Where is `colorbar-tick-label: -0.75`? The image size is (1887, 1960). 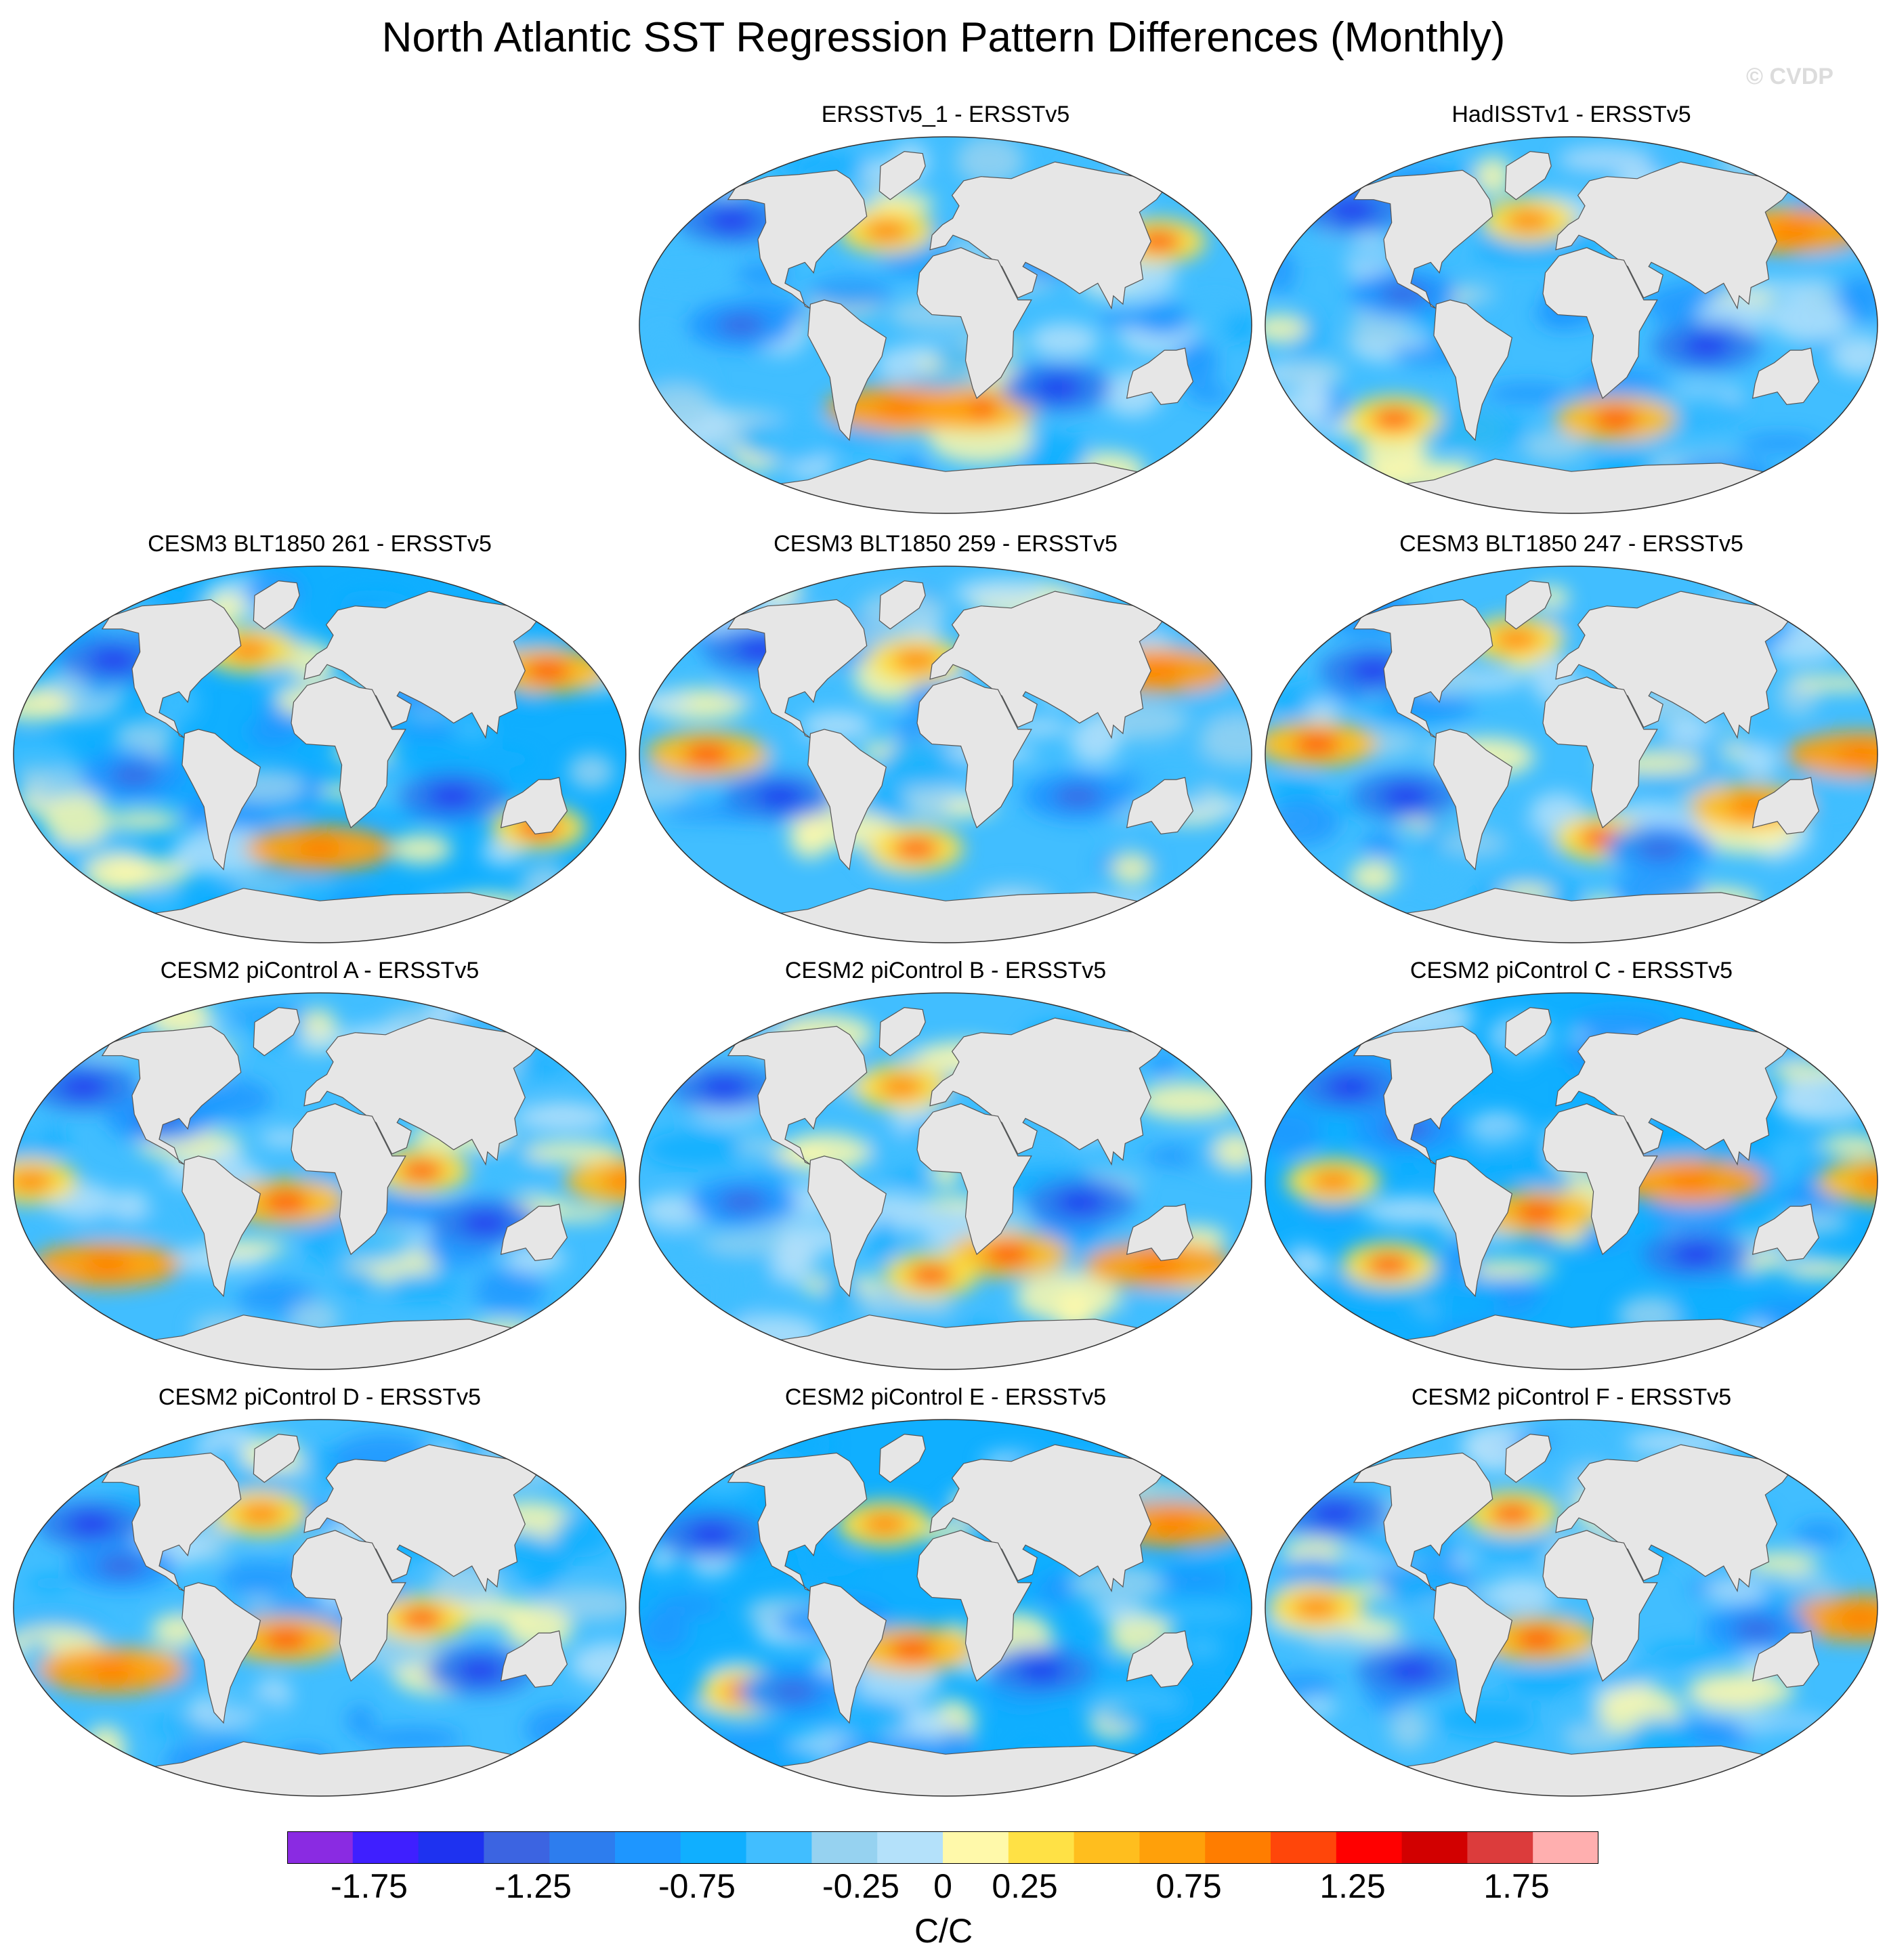 colorbar-tick-label: -0.75 is located at coordinates (697, 1886).